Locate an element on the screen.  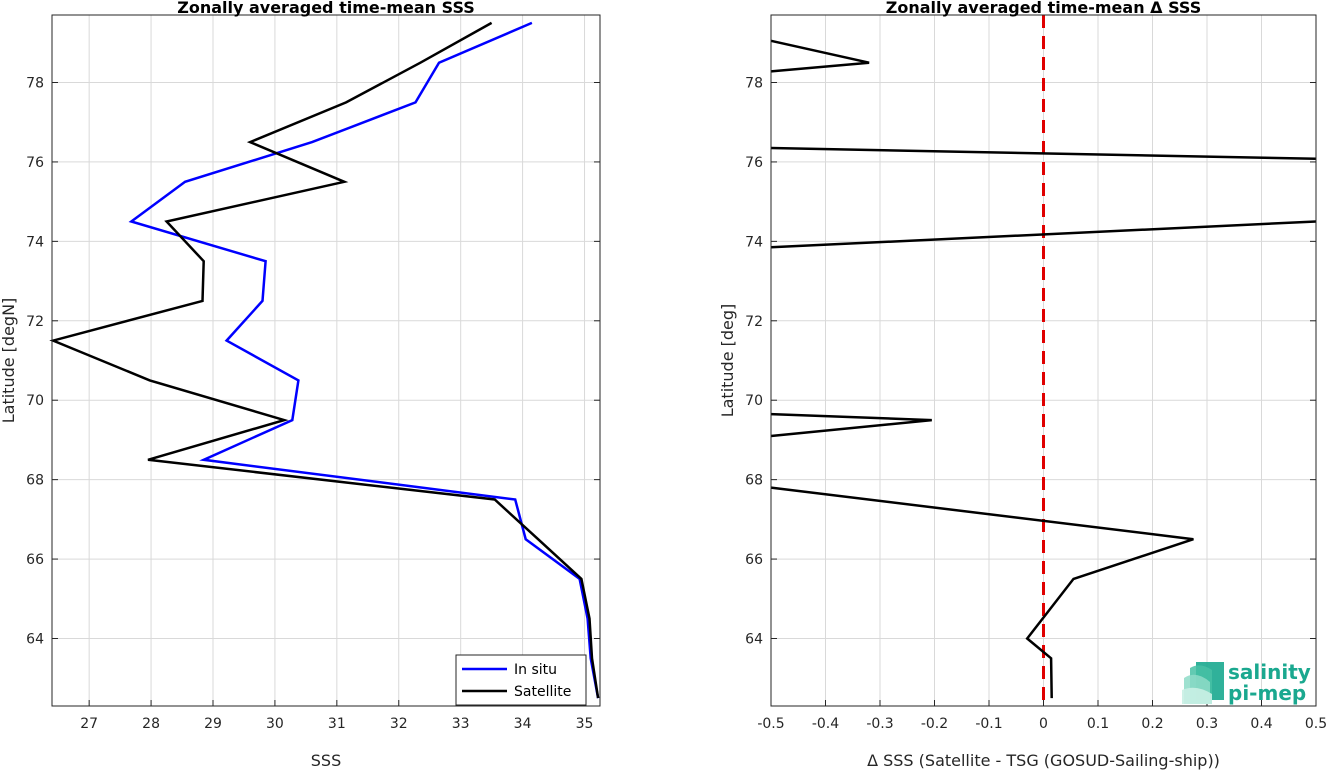
legend-label-satellite: Satellite is located at coordinates (542, 692).